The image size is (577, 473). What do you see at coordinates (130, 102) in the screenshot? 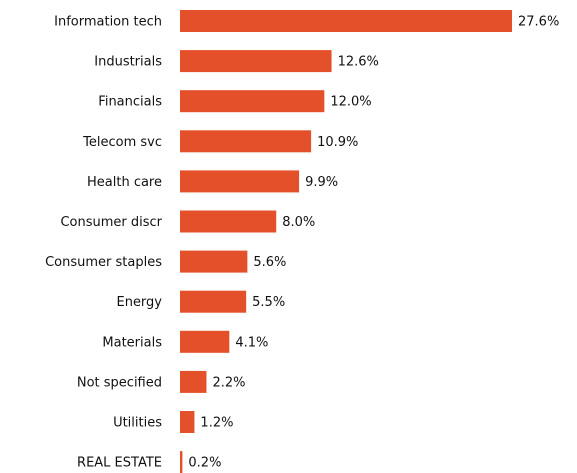
I see `category-label: Financials` at bounding box center [130, 102].